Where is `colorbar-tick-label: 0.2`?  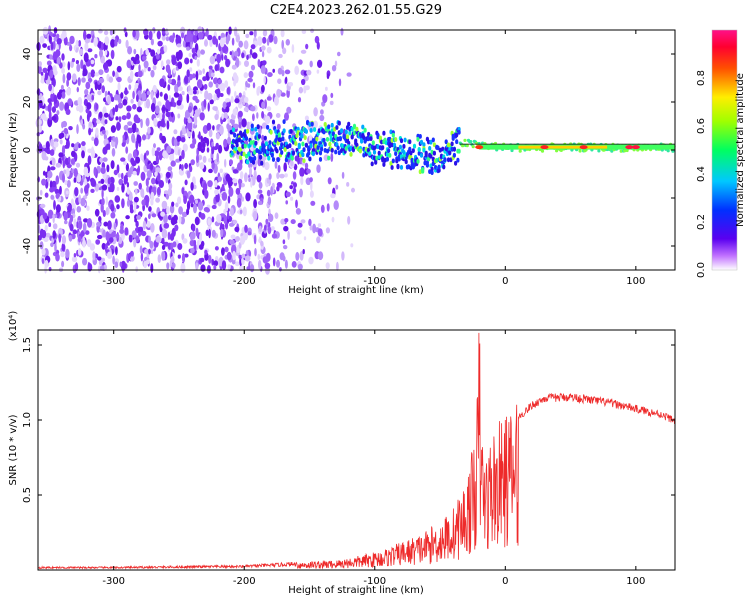
colorbar-tick-label: 0.2 is located at coordinates (701, 222).